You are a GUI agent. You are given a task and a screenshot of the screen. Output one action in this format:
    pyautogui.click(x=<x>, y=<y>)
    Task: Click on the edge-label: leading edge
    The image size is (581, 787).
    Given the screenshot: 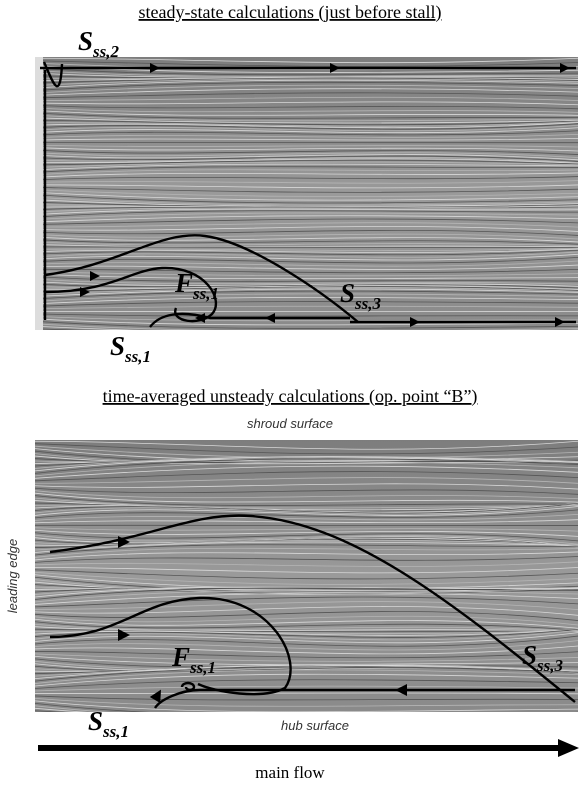 What is the action you would take?
    pyautogui.click(x=12, y=576)
    